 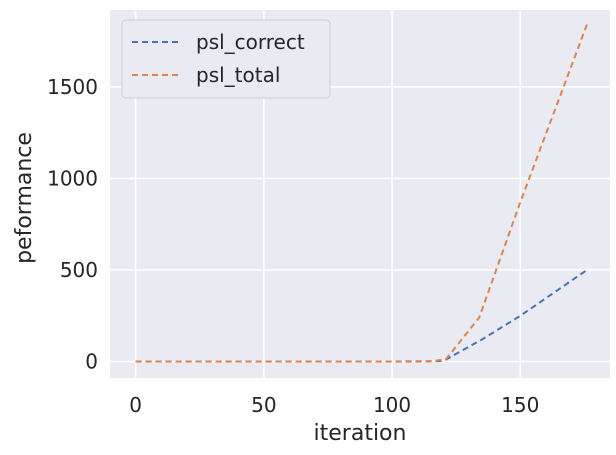 What do you see at coordinates (79, 270) in the screenshot?
I see `y-tick-label: 500` at bounding box center [79, 270].